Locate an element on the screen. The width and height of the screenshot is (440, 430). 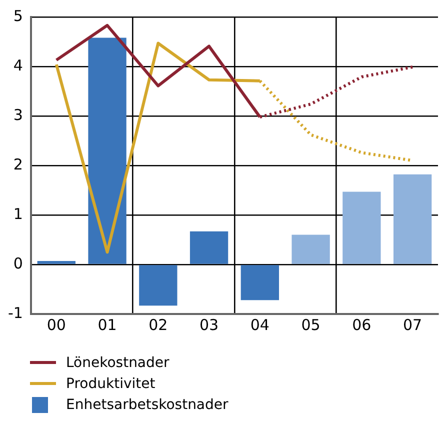
legend-label: Enhetsarbetskostnader is located at coordinates (147, 404).